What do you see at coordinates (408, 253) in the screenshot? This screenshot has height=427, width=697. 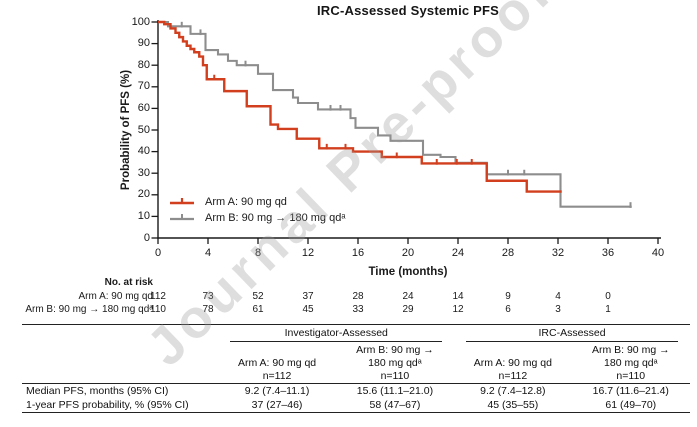 I see `x-tick-label: 20` at bounding box center [408, 253].